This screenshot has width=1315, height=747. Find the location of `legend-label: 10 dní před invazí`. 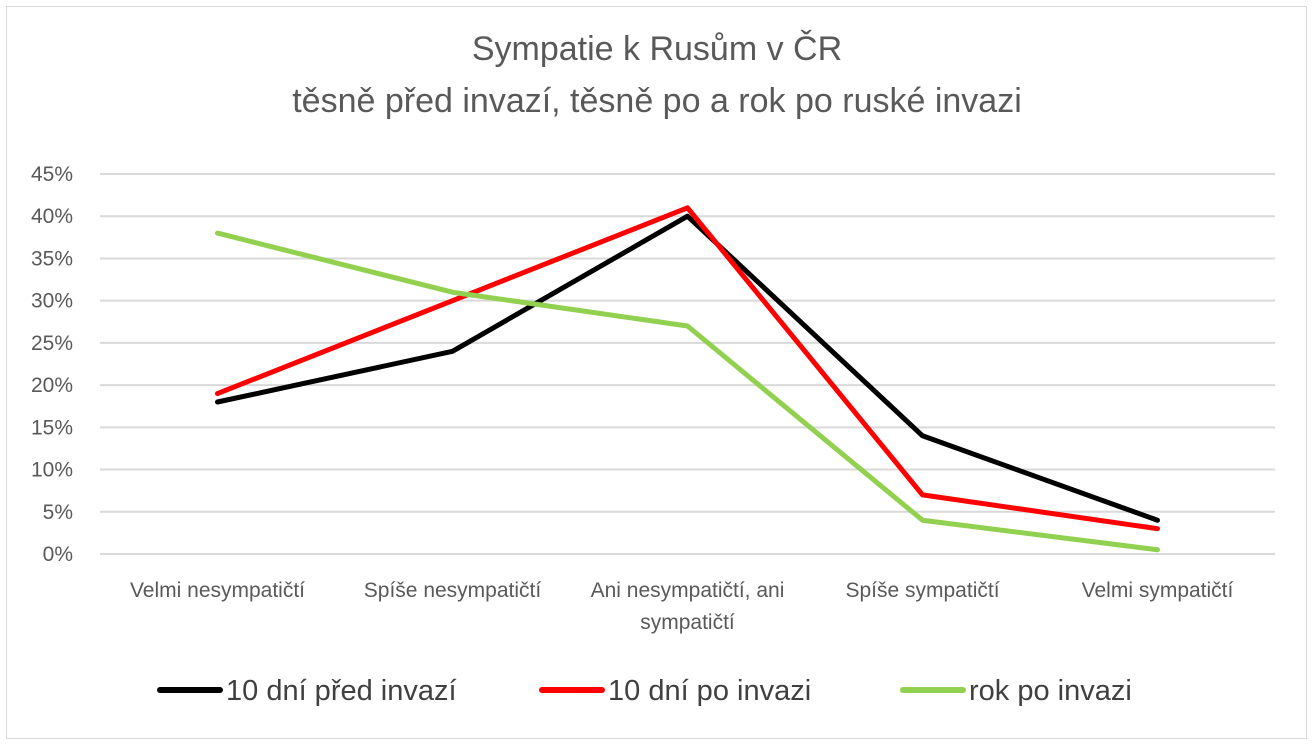

legend-label: 10 dní před invazí is located at coordinates (341, 691).